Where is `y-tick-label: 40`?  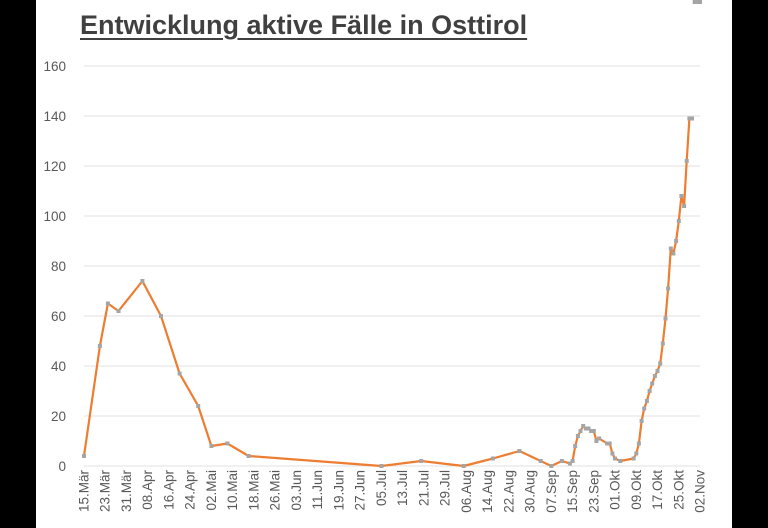
y-tick-label: 40 is located at coordinates (58, 366).